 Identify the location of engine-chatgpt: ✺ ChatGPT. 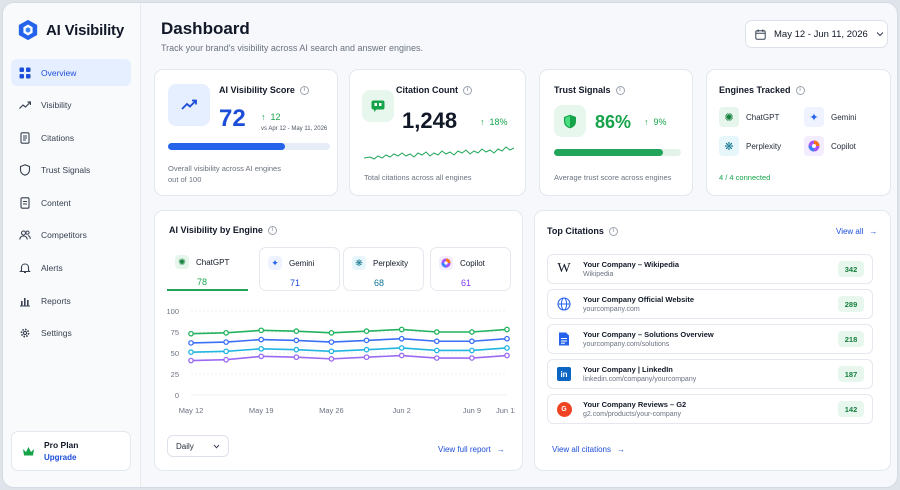
(749, 117).